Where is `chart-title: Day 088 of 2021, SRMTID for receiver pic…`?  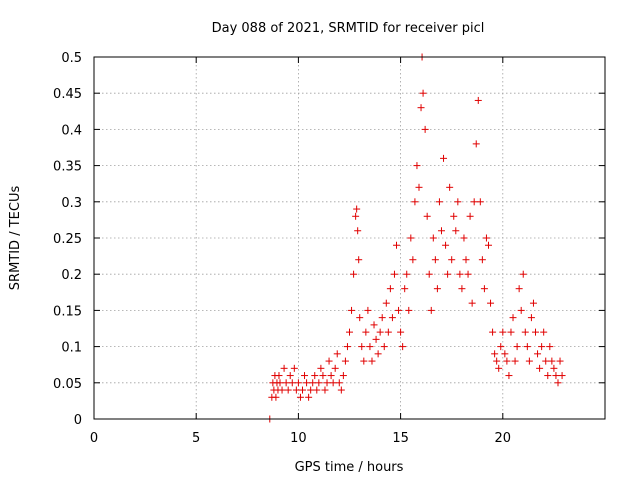
chart-title: Day 088 of 2021, SRMTID for receiver pic… is located at coordinates (348, 28).